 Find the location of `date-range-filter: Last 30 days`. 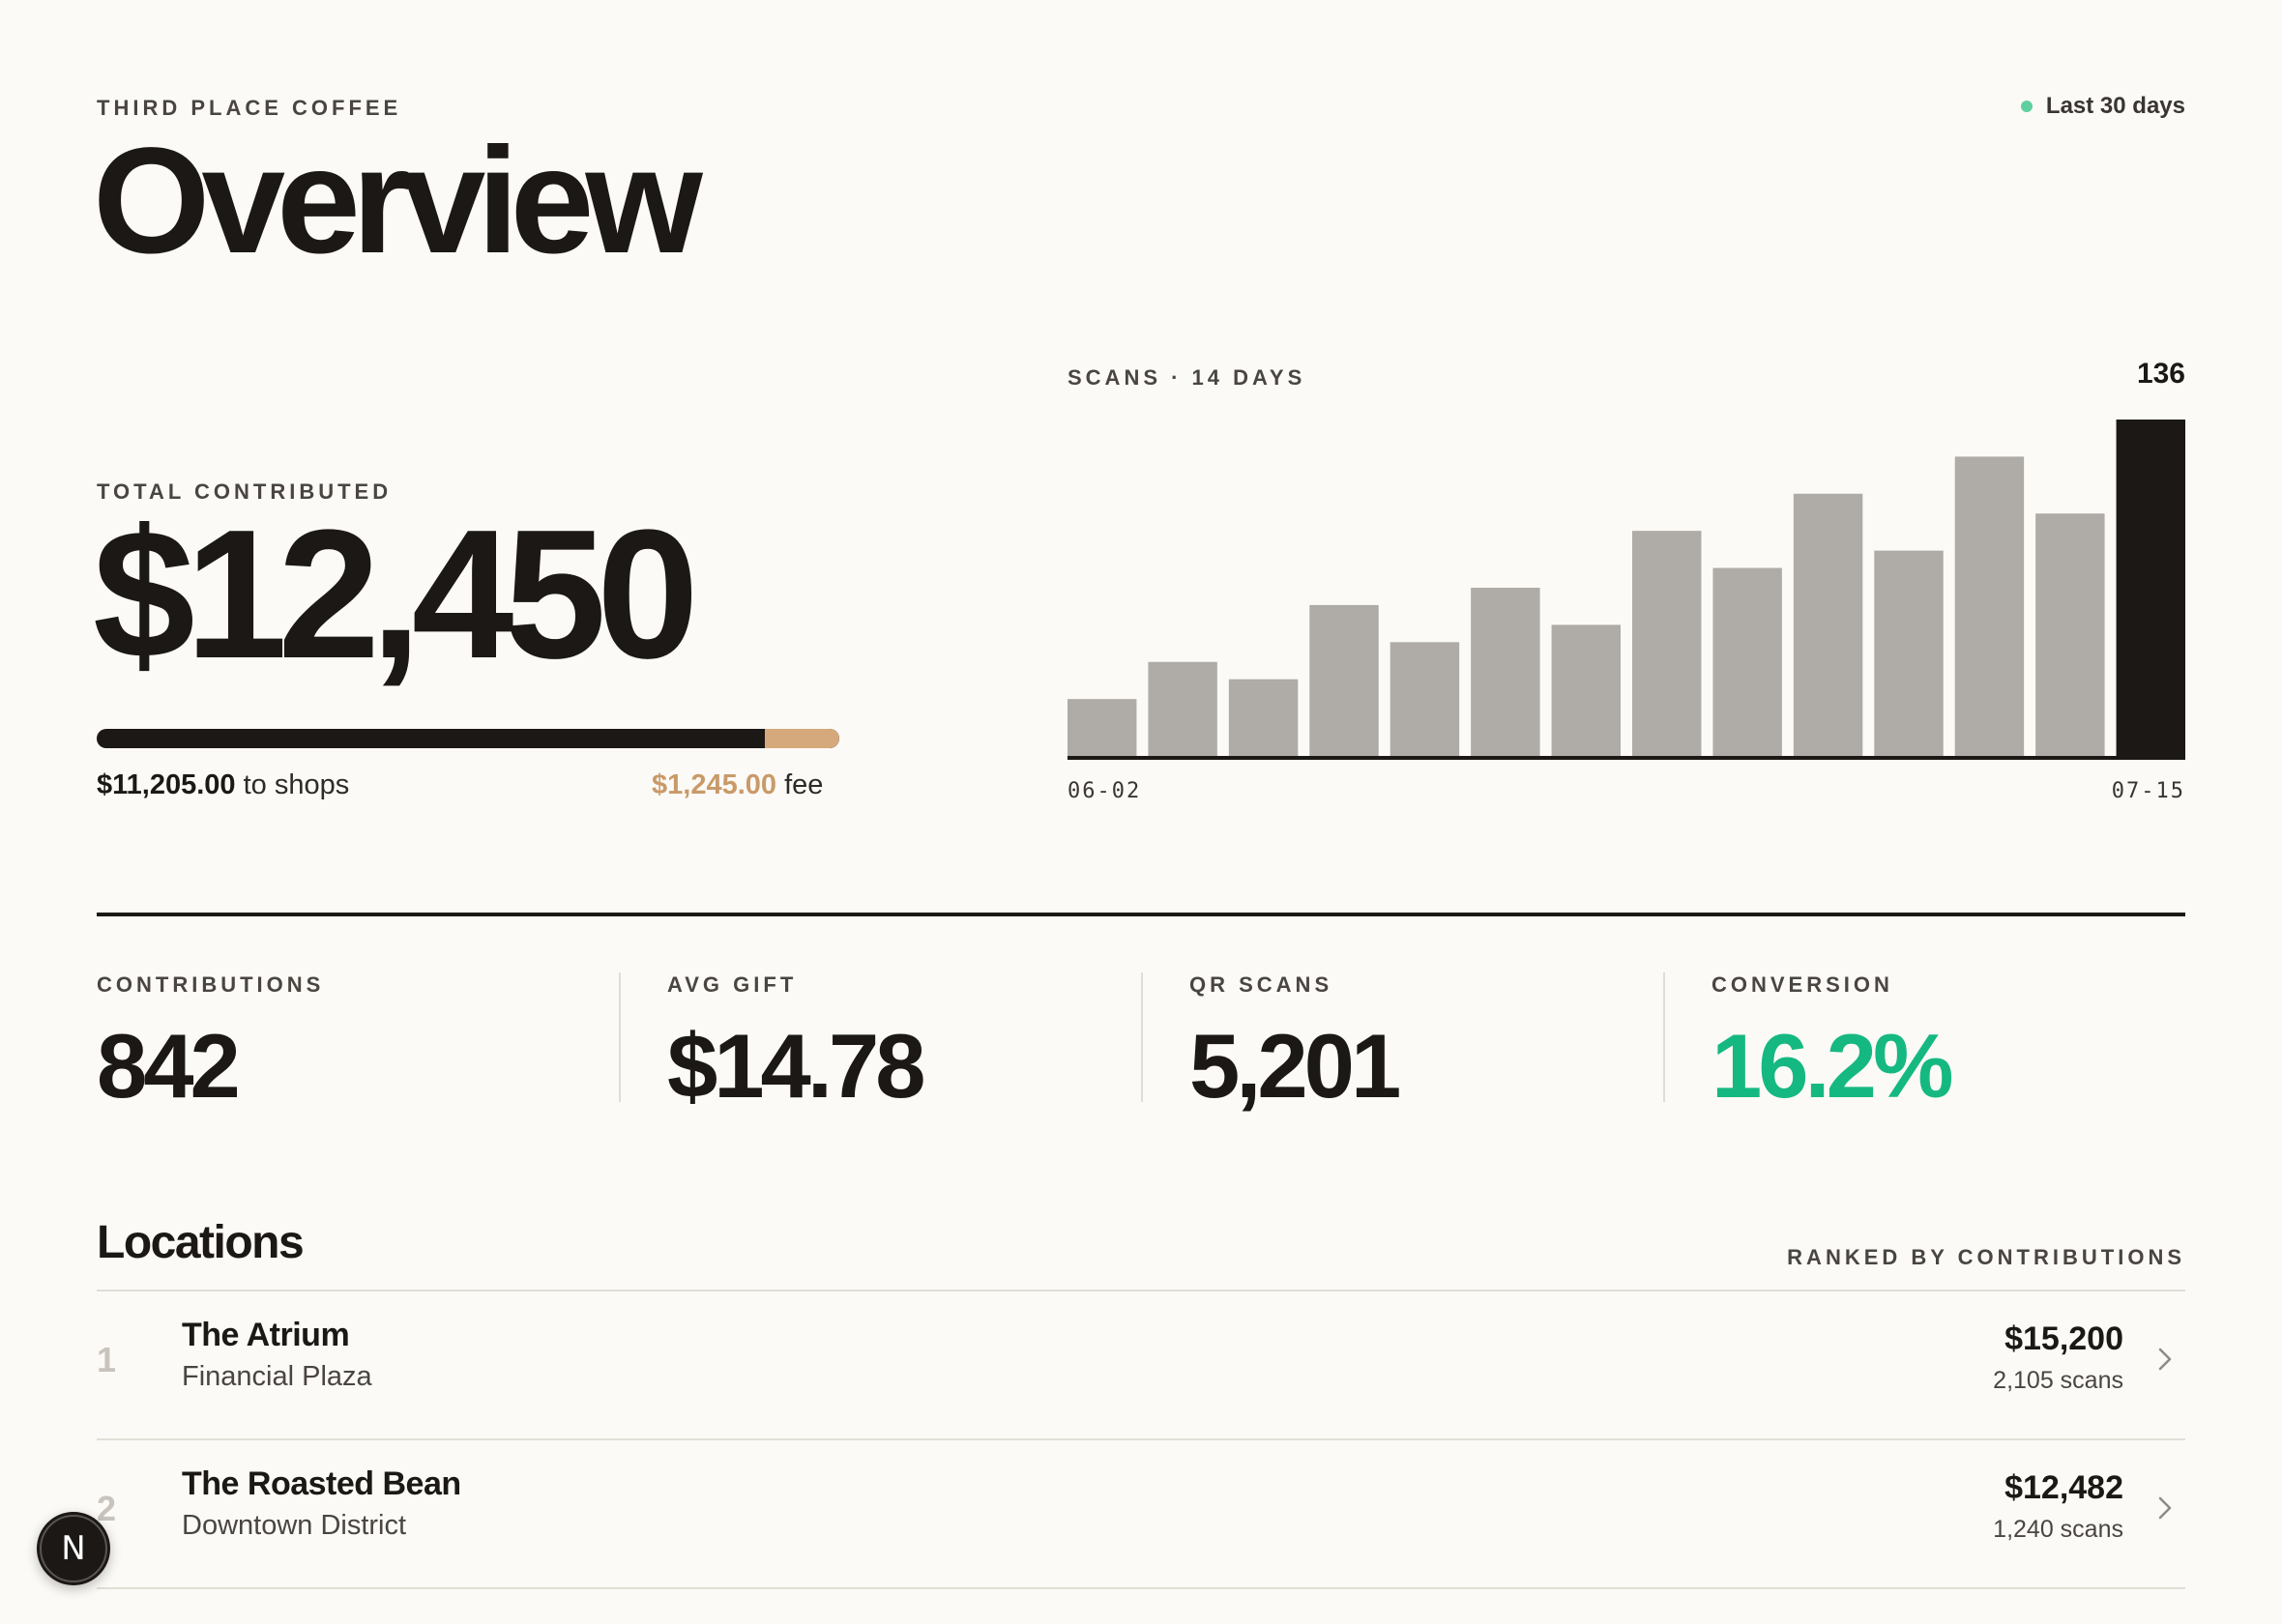

date-range-filter: Last 30 days is located at coordinates (2103, 107).